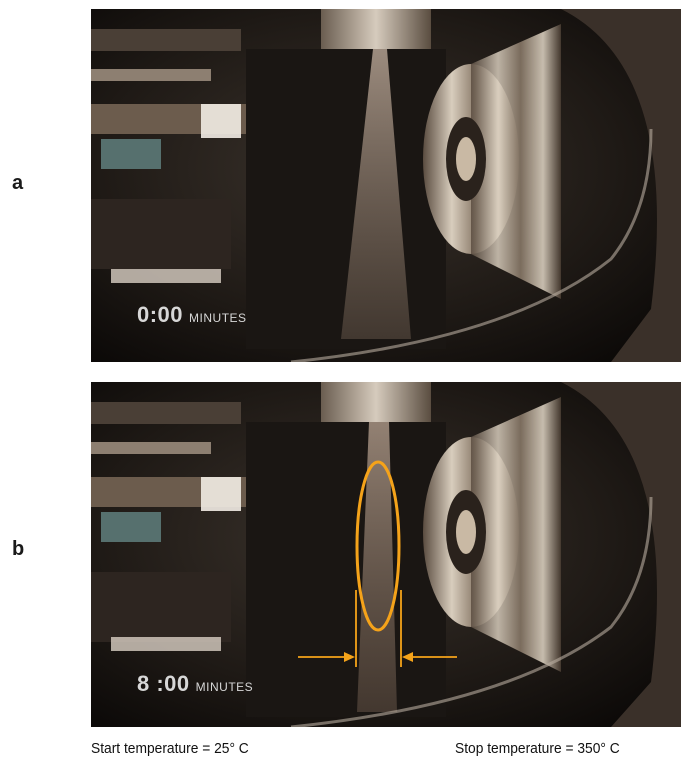 The image size is (688, 767). I want to click on right-arrow-icon, so click(429, 657).